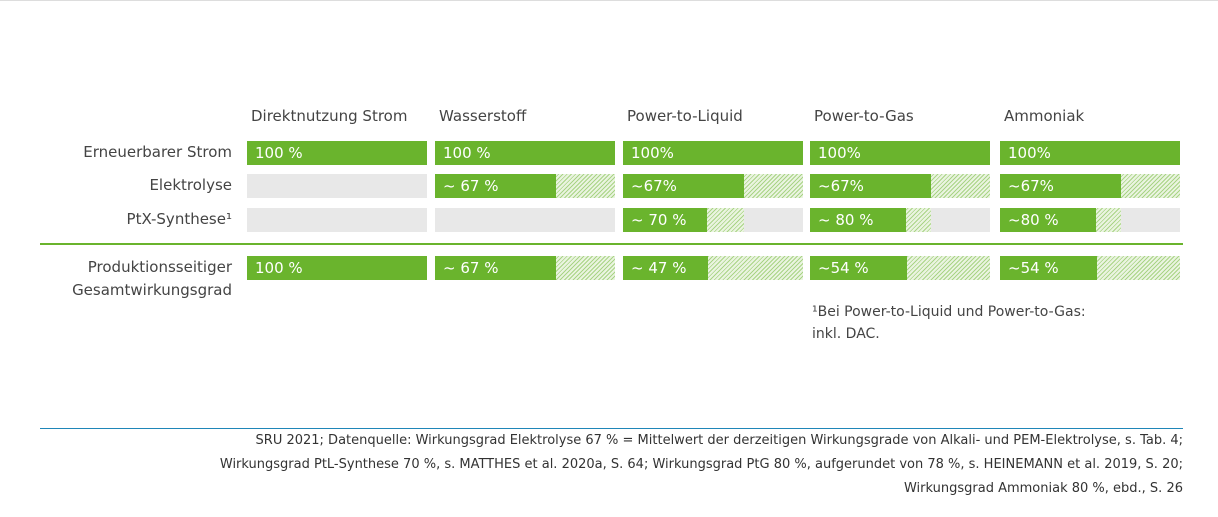 The image size is (1218, 517). What do you see at coordinates (949, 312) in the screenshot?
I see `footnote: ¹Bei Power-to-Liquid und Power-to-Gas:` at bounding box center [949, 312].